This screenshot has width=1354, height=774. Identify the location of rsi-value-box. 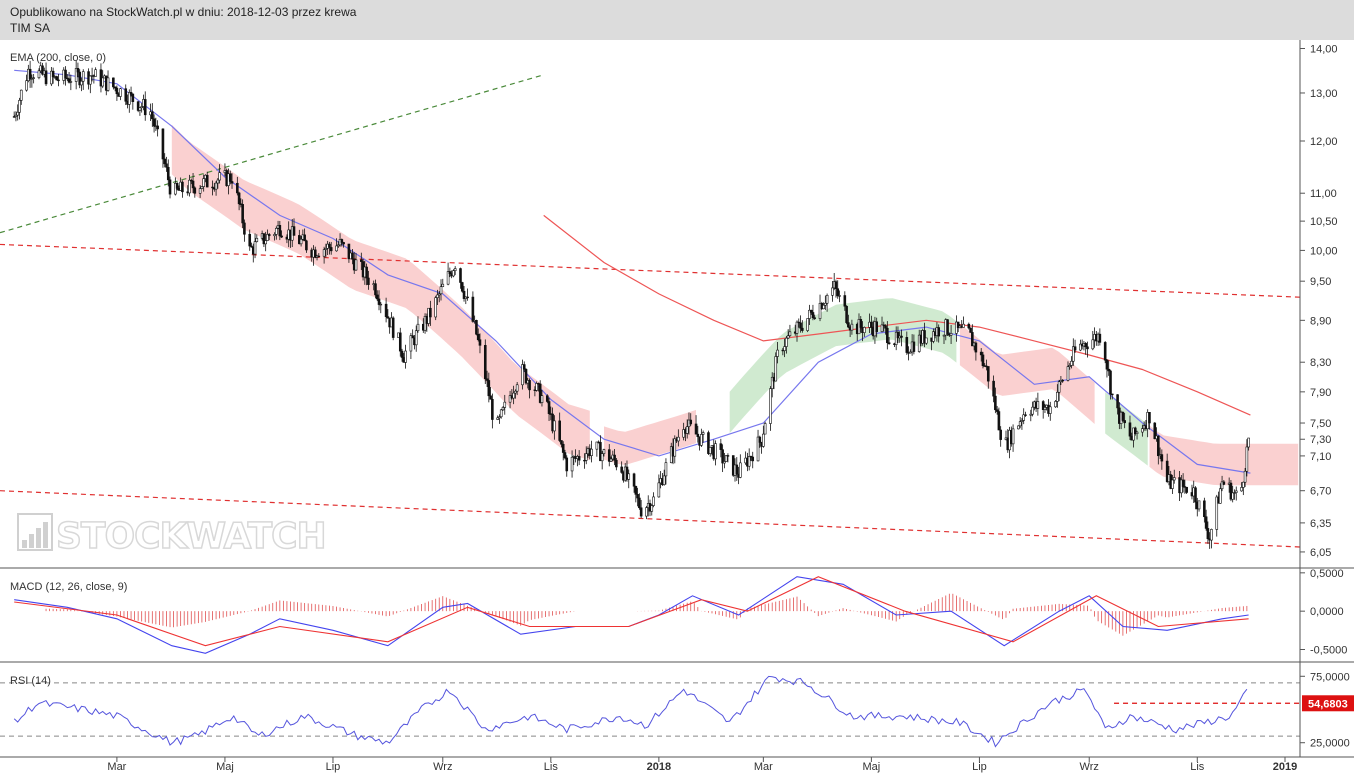
(1328, 703).